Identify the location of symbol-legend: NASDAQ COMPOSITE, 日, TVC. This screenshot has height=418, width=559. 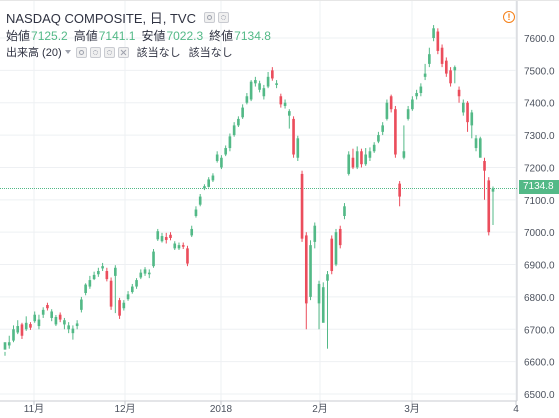
(117, 17).